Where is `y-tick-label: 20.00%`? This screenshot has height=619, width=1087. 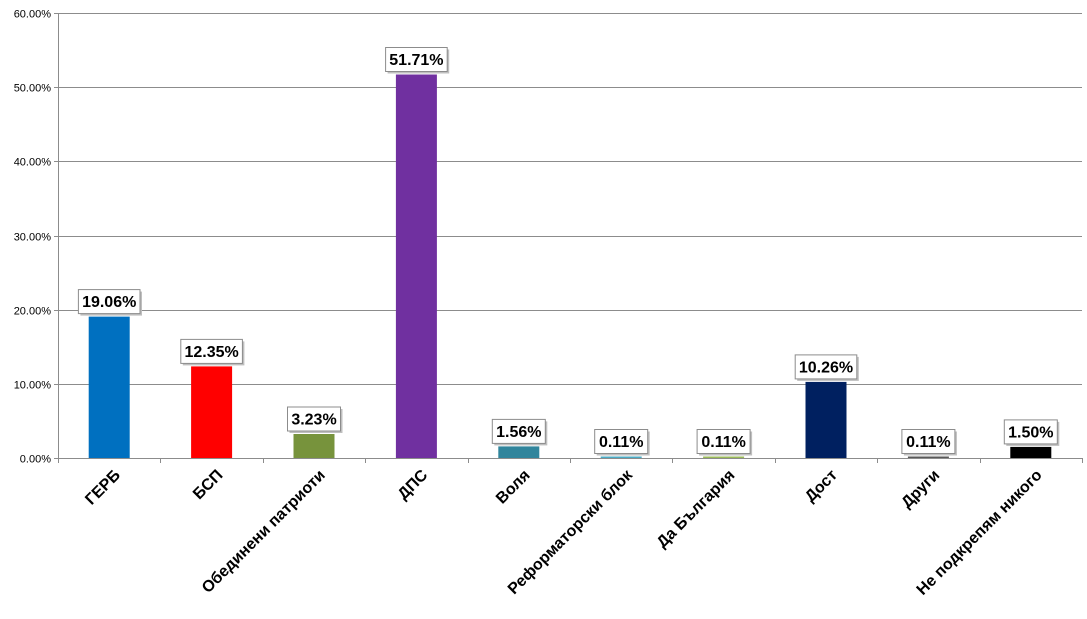 y-tick-label: 20.00% is located at coordinates (33, 312).